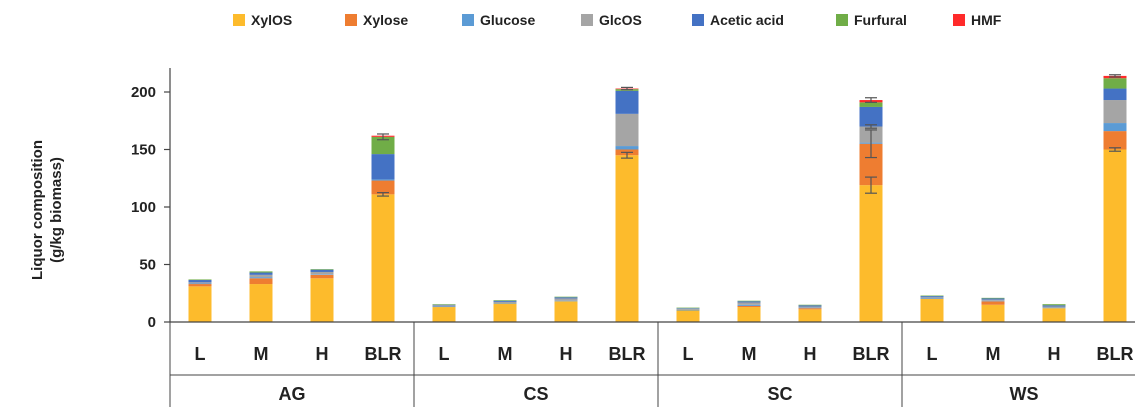 The height and width of the screenshot is (407, 1135). I want to click on legend-label: Xylose, so click(385, 20).